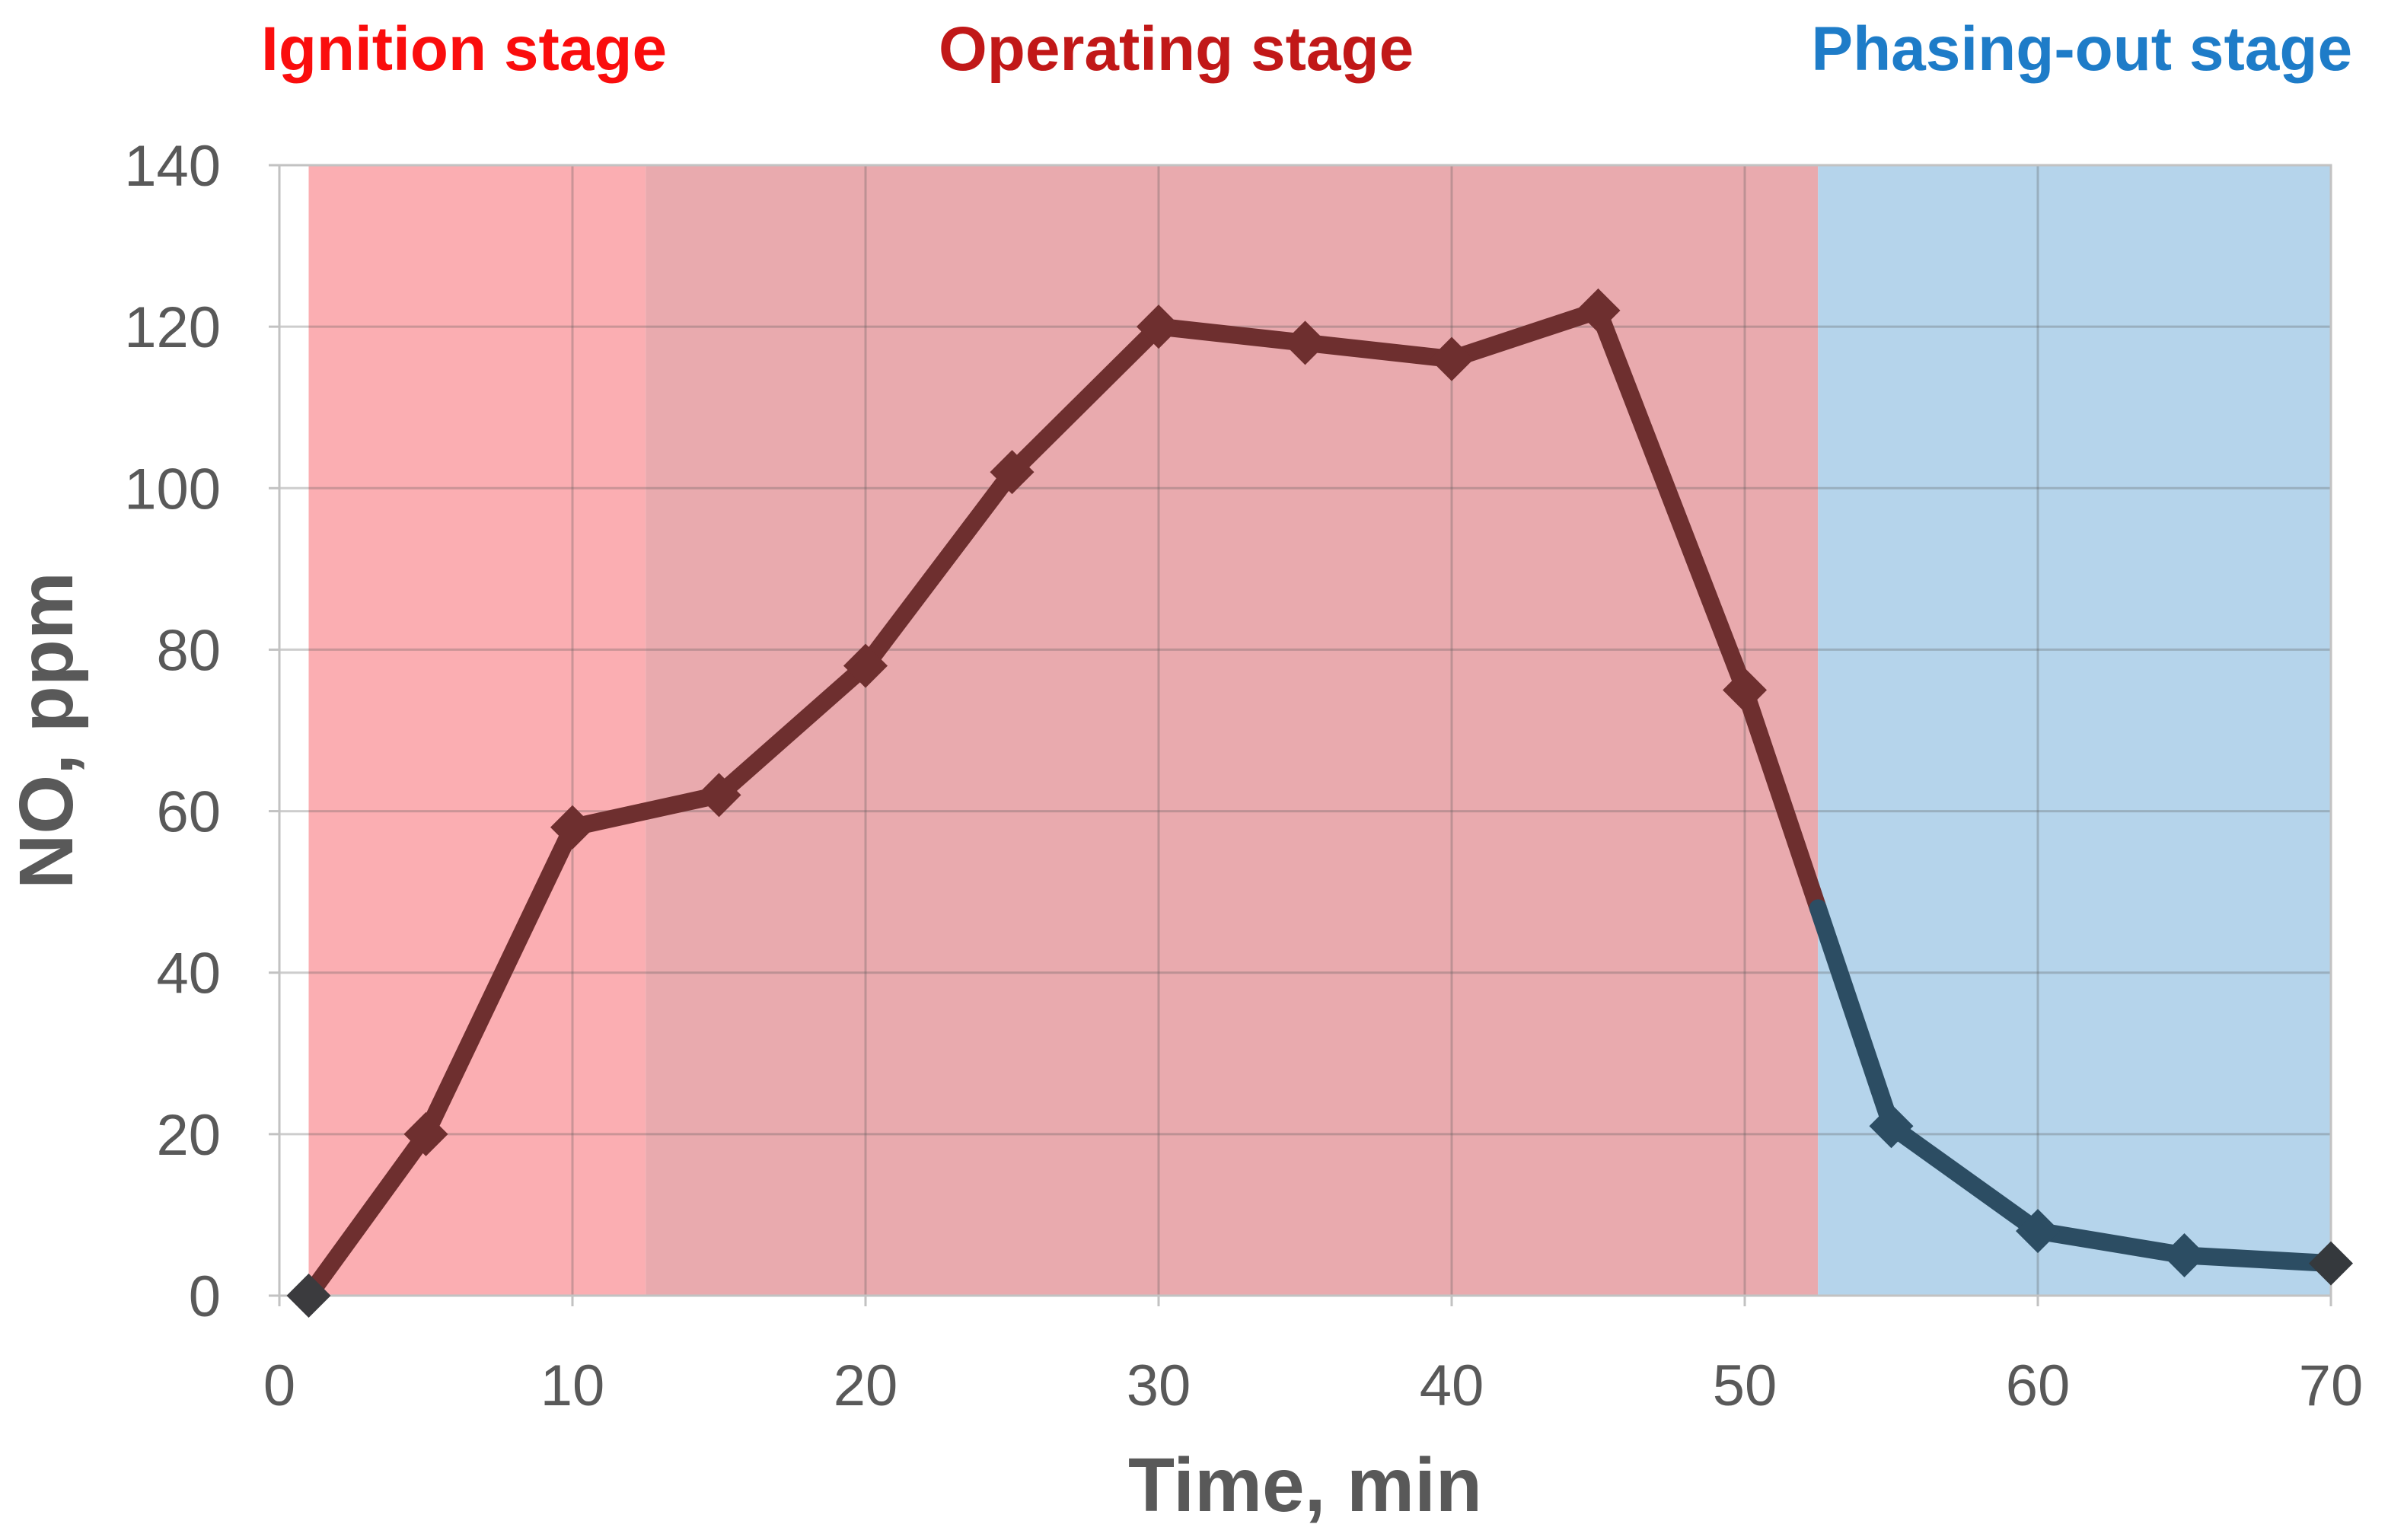 This screenshot has width=2388, height=1540. Describe the element at coordinates (2038, 1385) in the screenshot. I see `x-tick-label: 60` at that location.